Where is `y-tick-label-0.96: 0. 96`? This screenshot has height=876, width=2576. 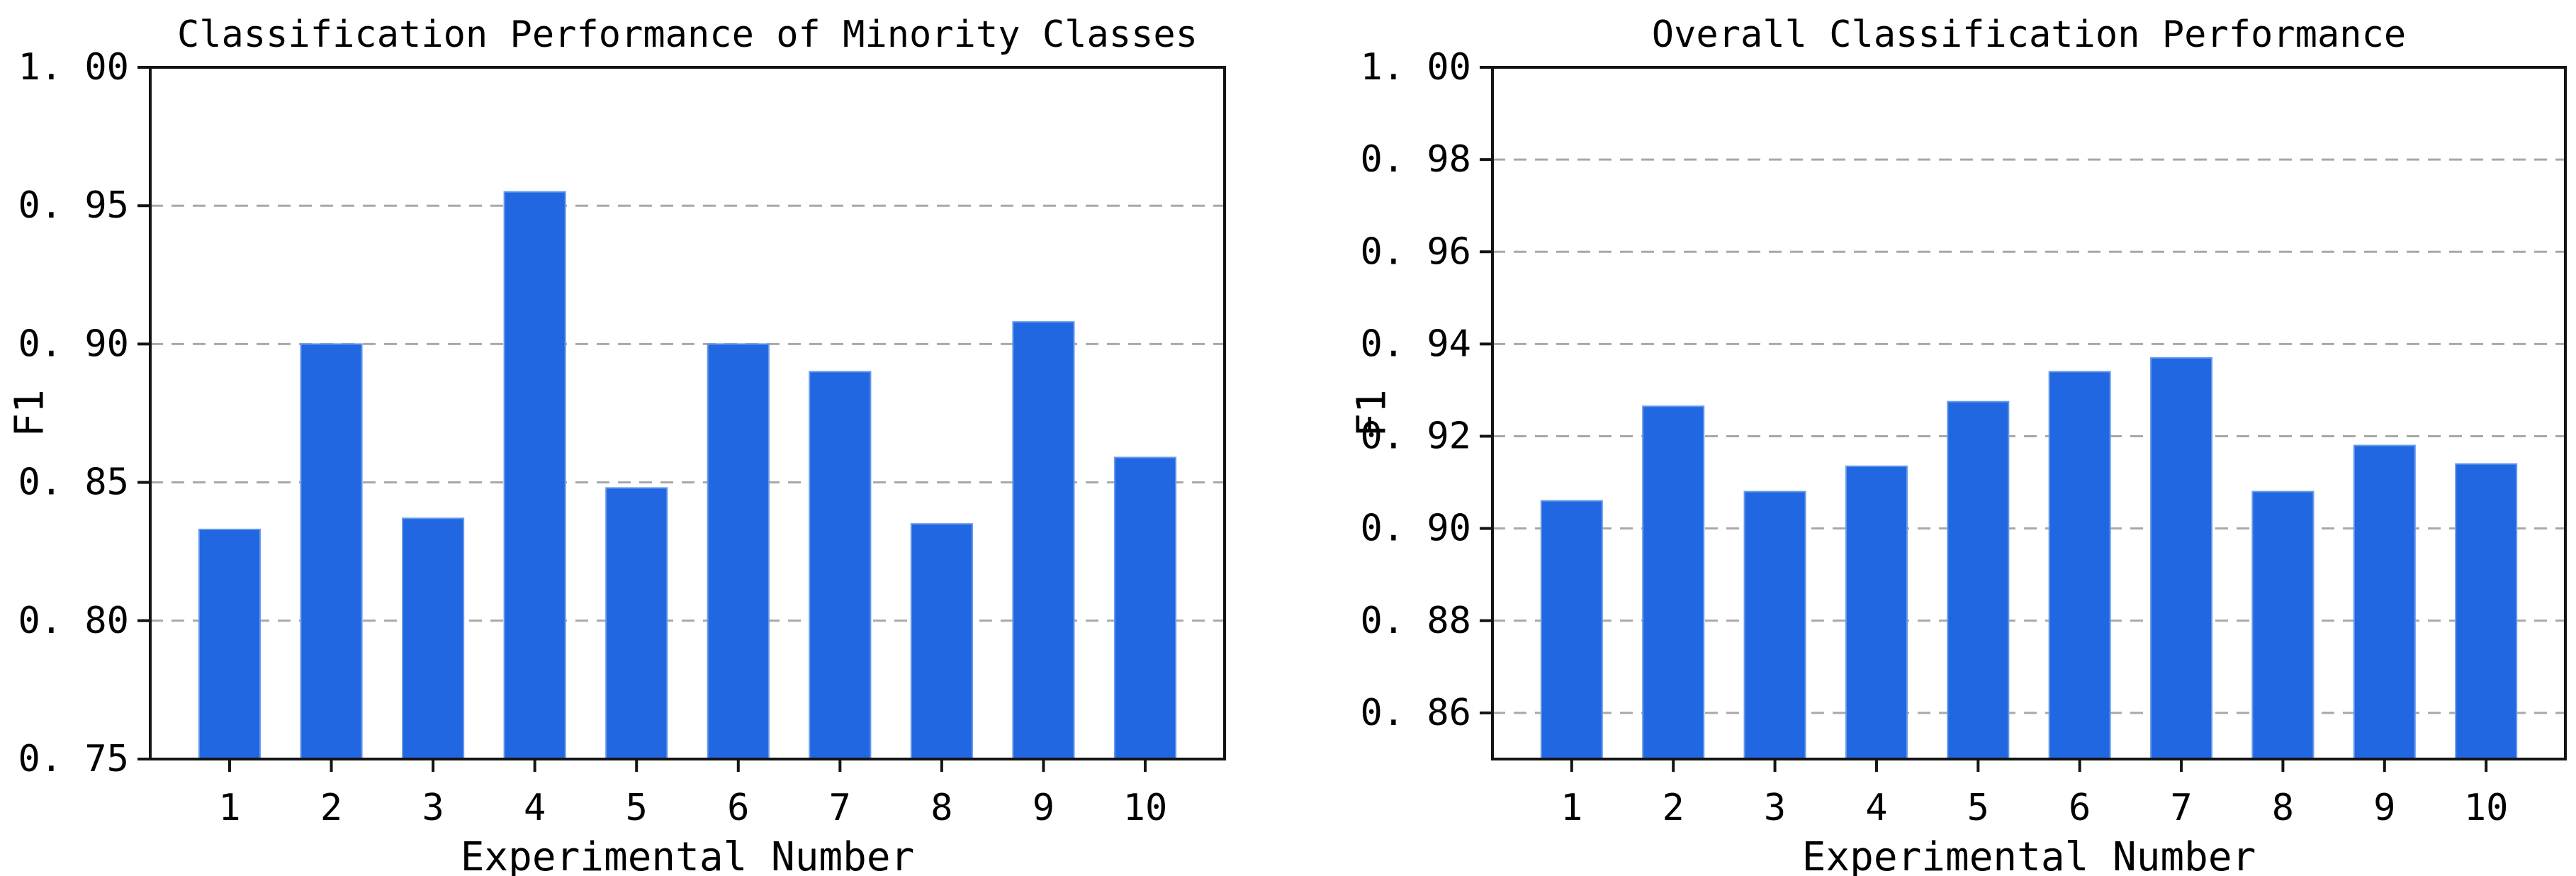
y-tick-label-0.96: 0. 96 is located at coordinates (1415, 252).